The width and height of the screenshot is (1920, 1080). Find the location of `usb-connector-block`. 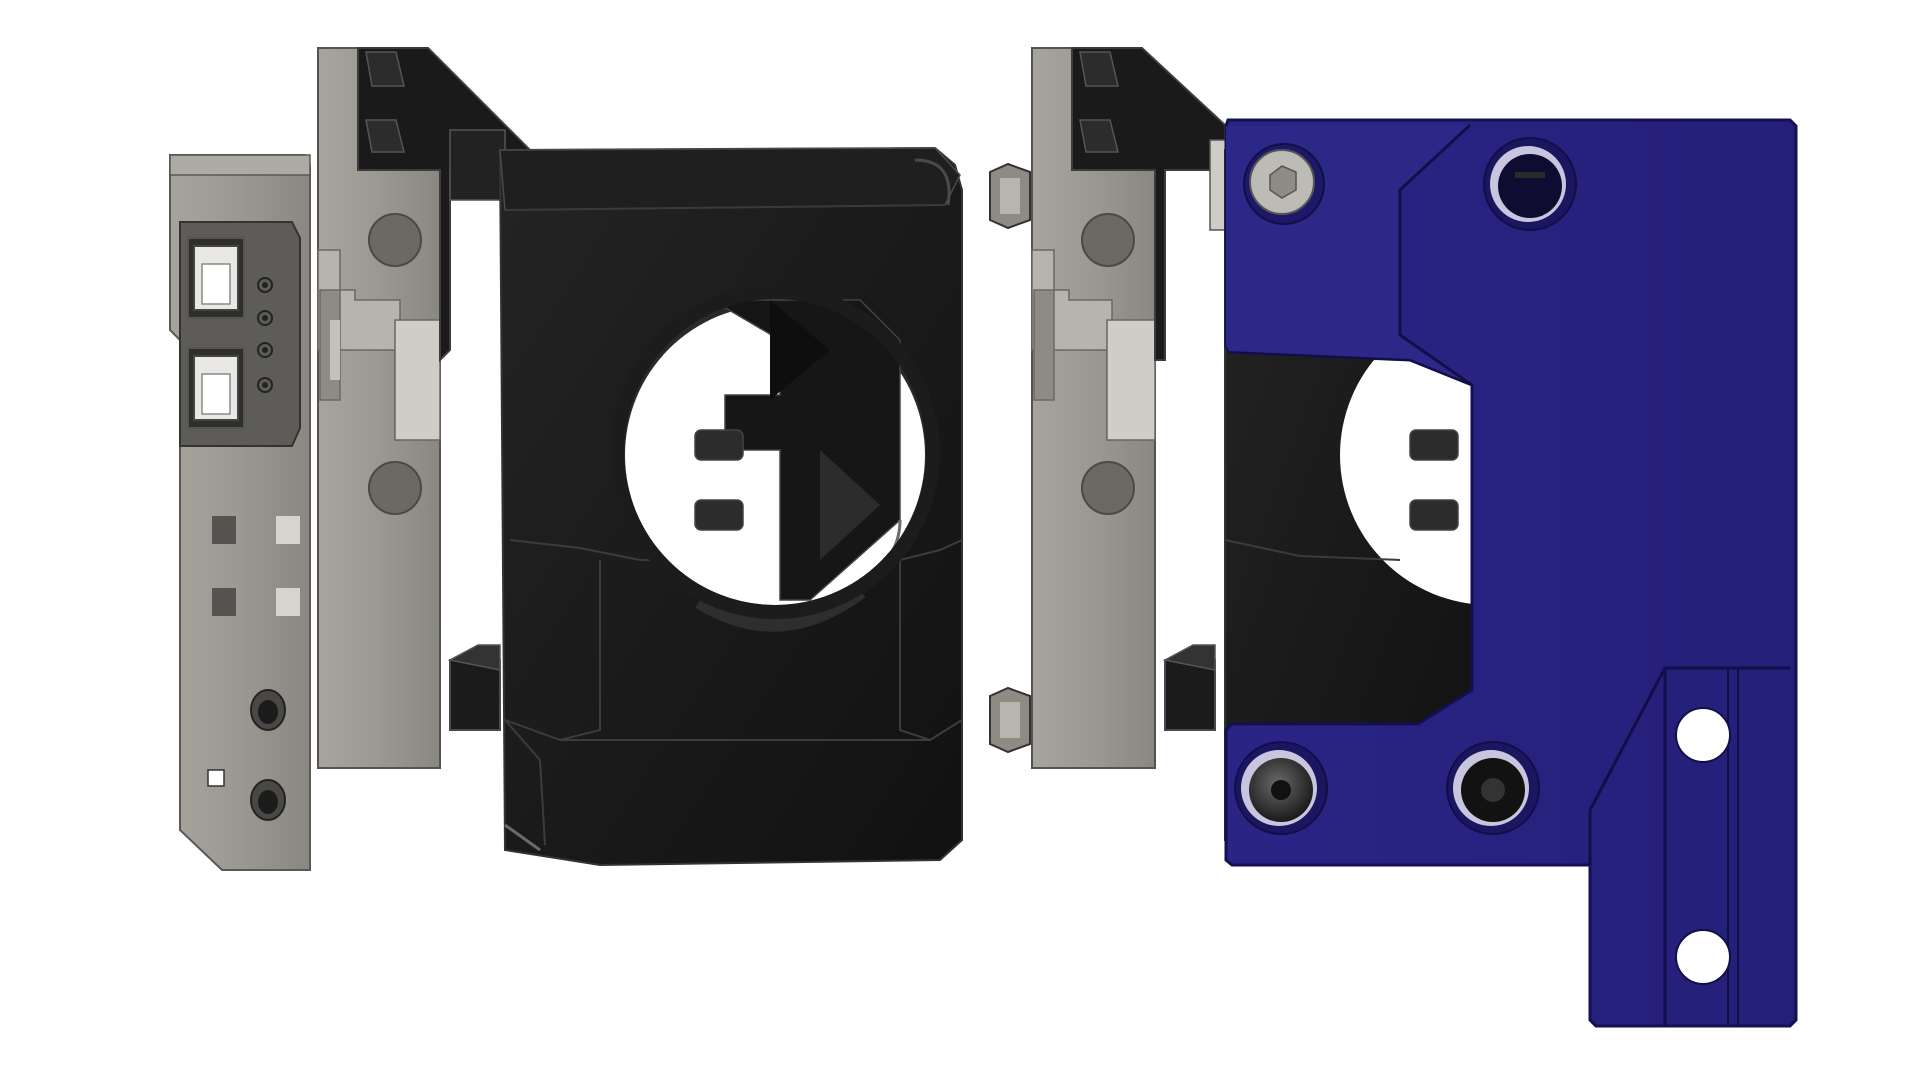

usb-connector-block is located at coordinates (240, 334).